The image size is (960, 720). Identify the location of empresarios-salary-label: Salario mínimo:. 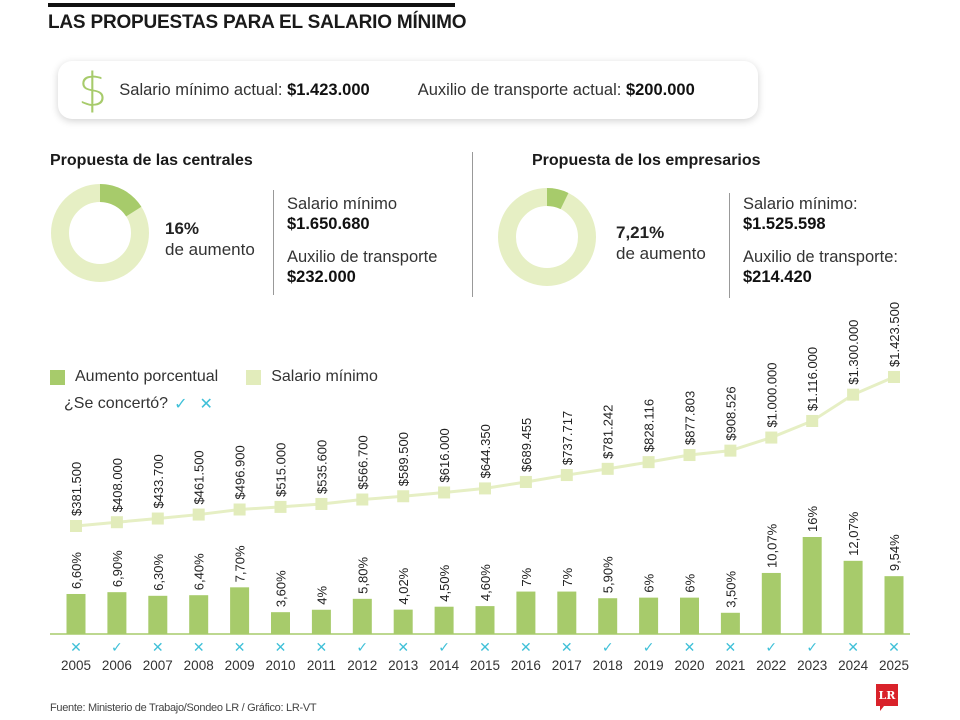
(800, 204).